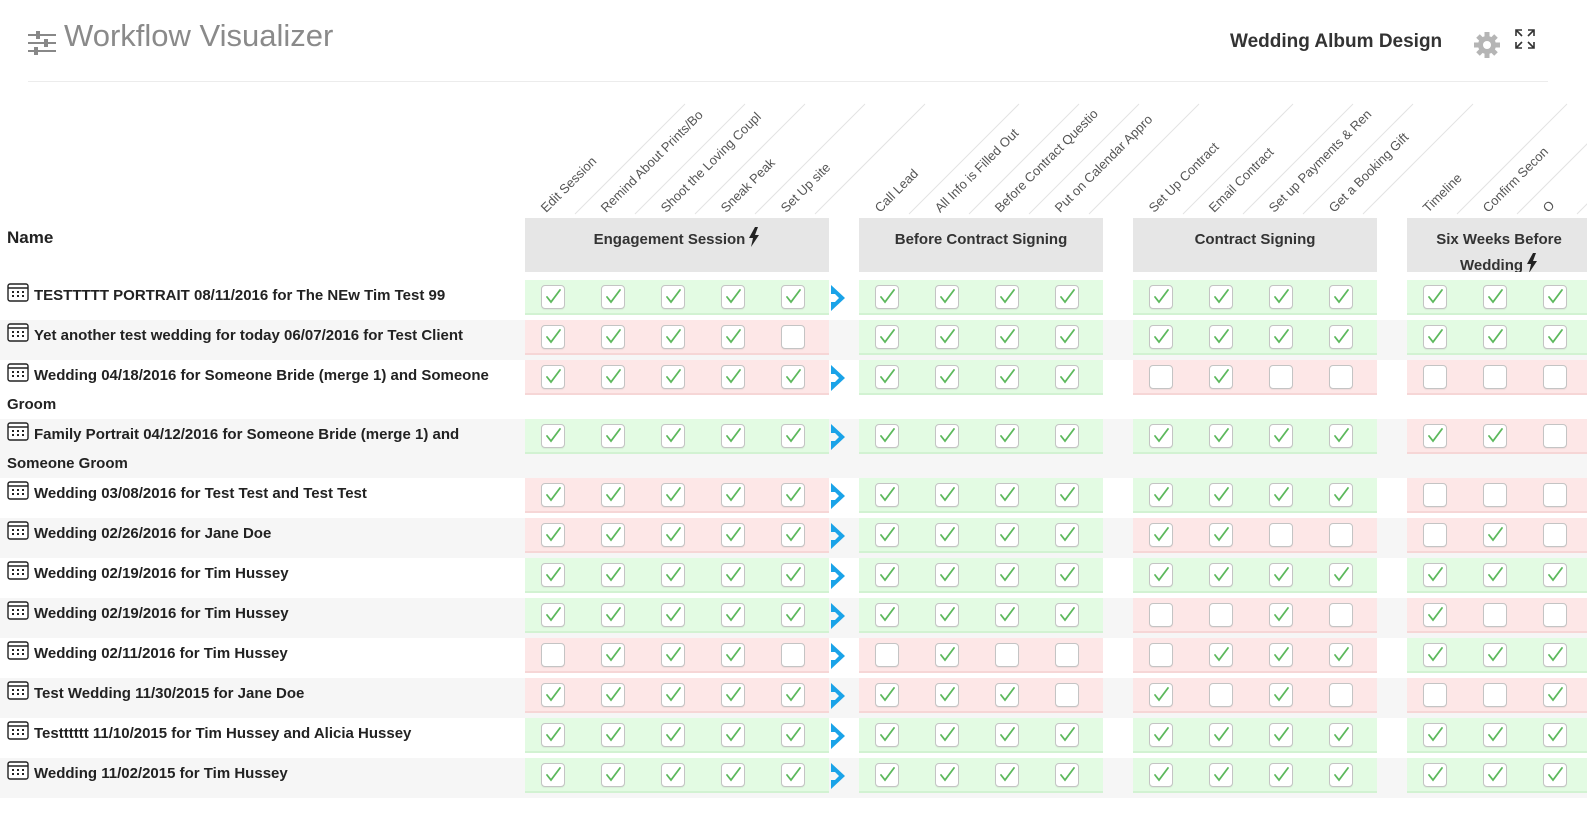  I want to click on expand-icon, so click(1525, 39).